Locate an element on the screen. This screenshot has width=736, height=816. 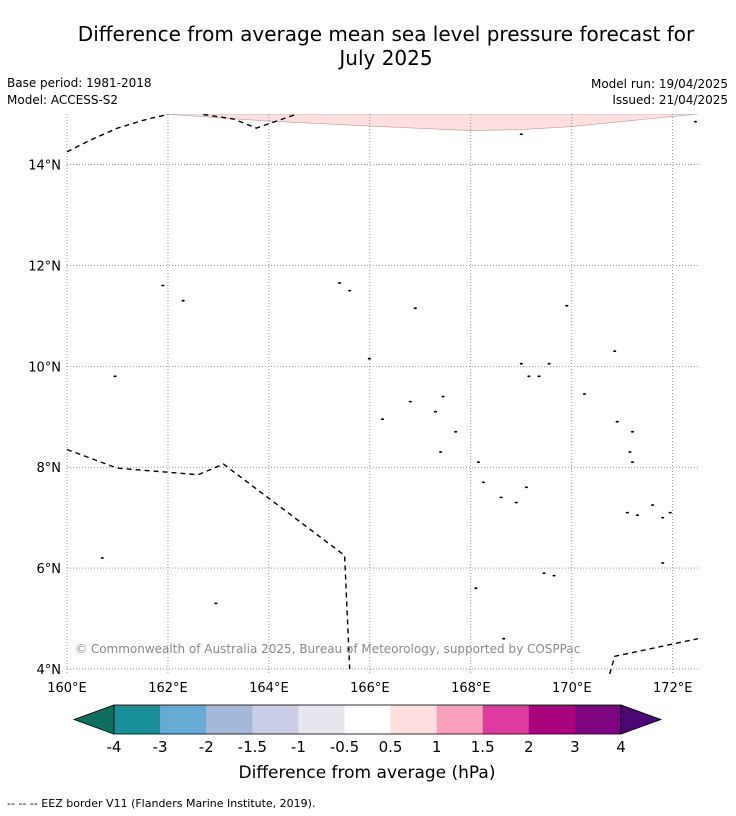
longitude-tick-label: 168°E is located at coordinates (471, 688).